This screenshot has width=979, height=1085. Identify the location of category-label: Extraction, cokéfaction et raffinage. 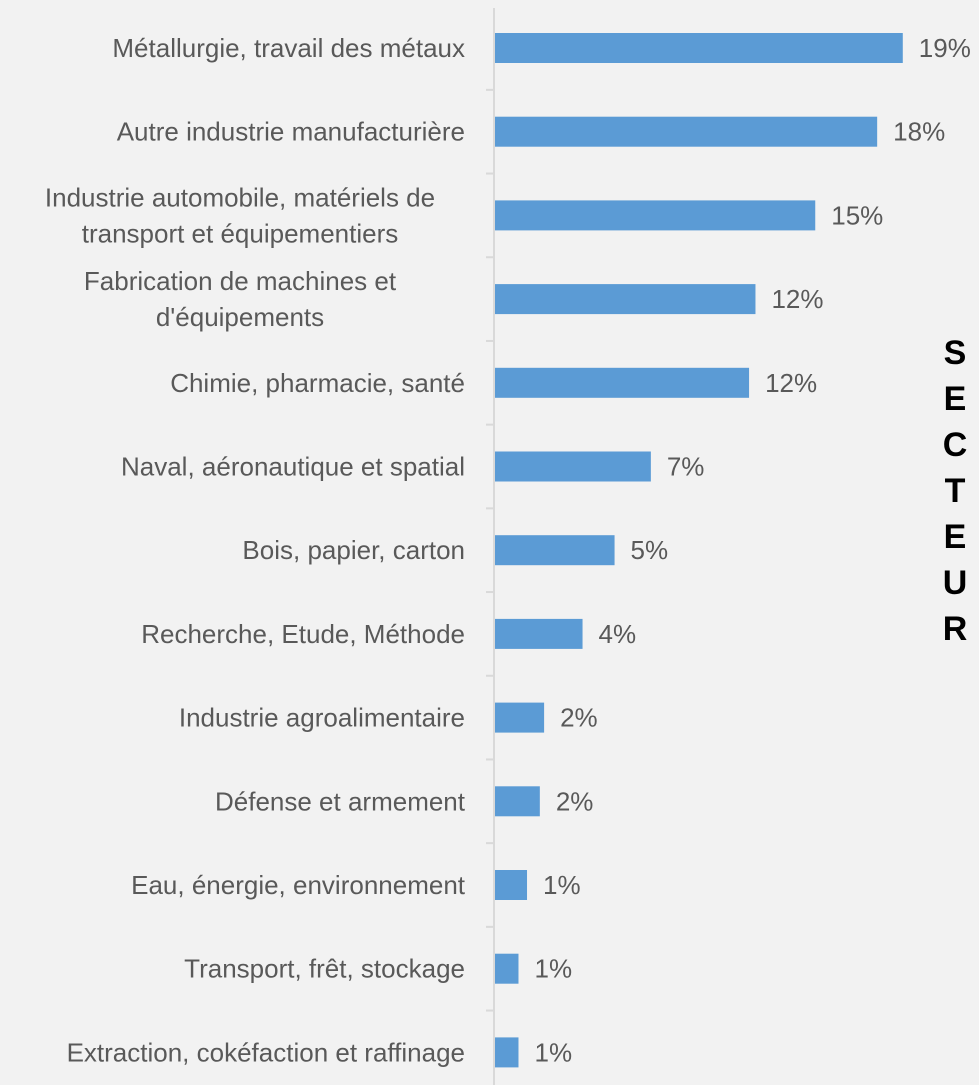
(266, 1052).